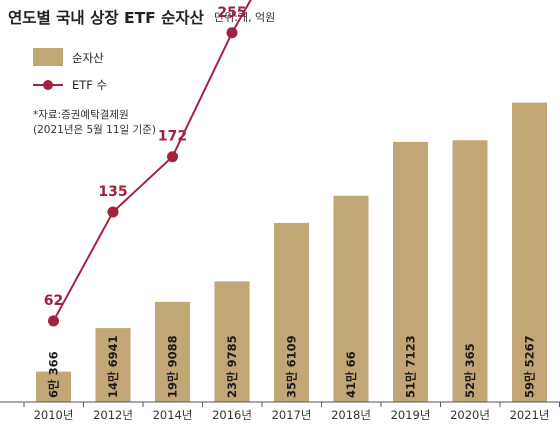 The image size is (560, 426). Describe the element at coordinates (89, 85) in the screenshot. I see `legend-line-label: ETF 수` at that location.